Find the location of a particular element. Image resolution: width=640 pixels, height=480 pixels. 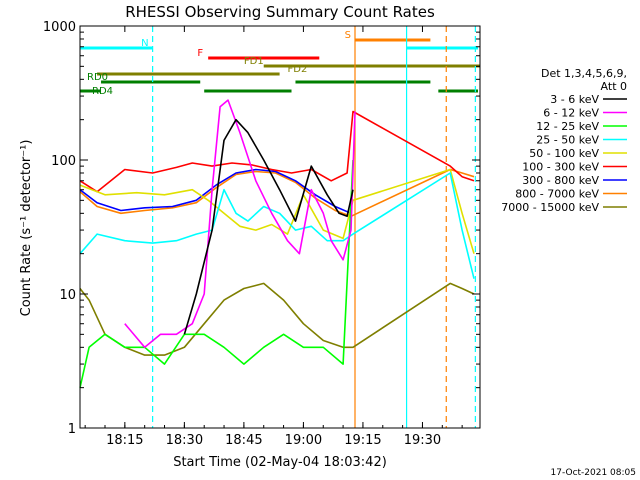

series-line-25-50-kev is located at coordinates (277, 225).